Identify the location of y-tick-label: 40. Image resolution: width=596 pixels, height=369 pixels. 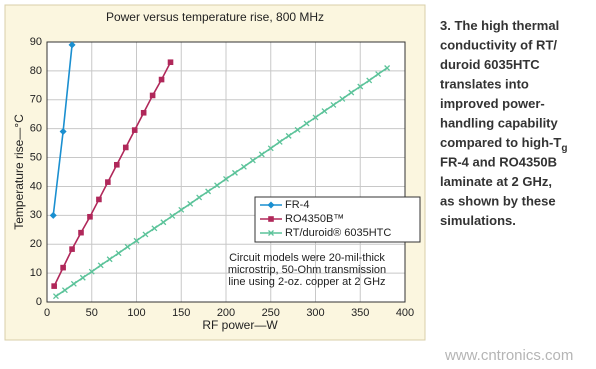
(36, 186).